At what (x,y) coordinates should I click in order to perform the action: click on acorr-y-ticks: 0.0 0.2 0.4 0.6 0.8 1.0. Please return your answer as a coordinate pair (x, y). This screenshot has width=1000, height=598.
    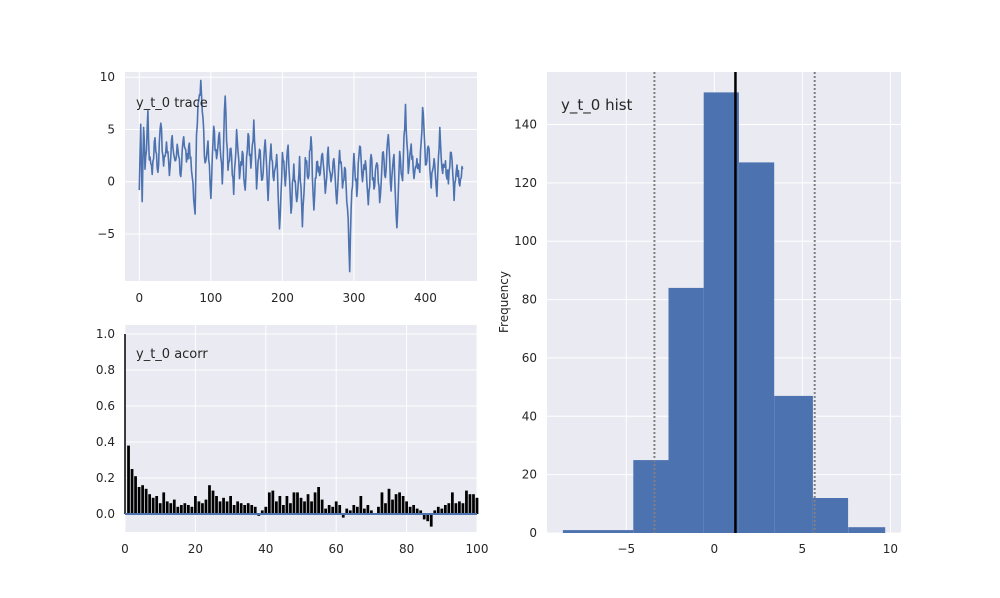
    Looking at the image, I should click on (105, 424).